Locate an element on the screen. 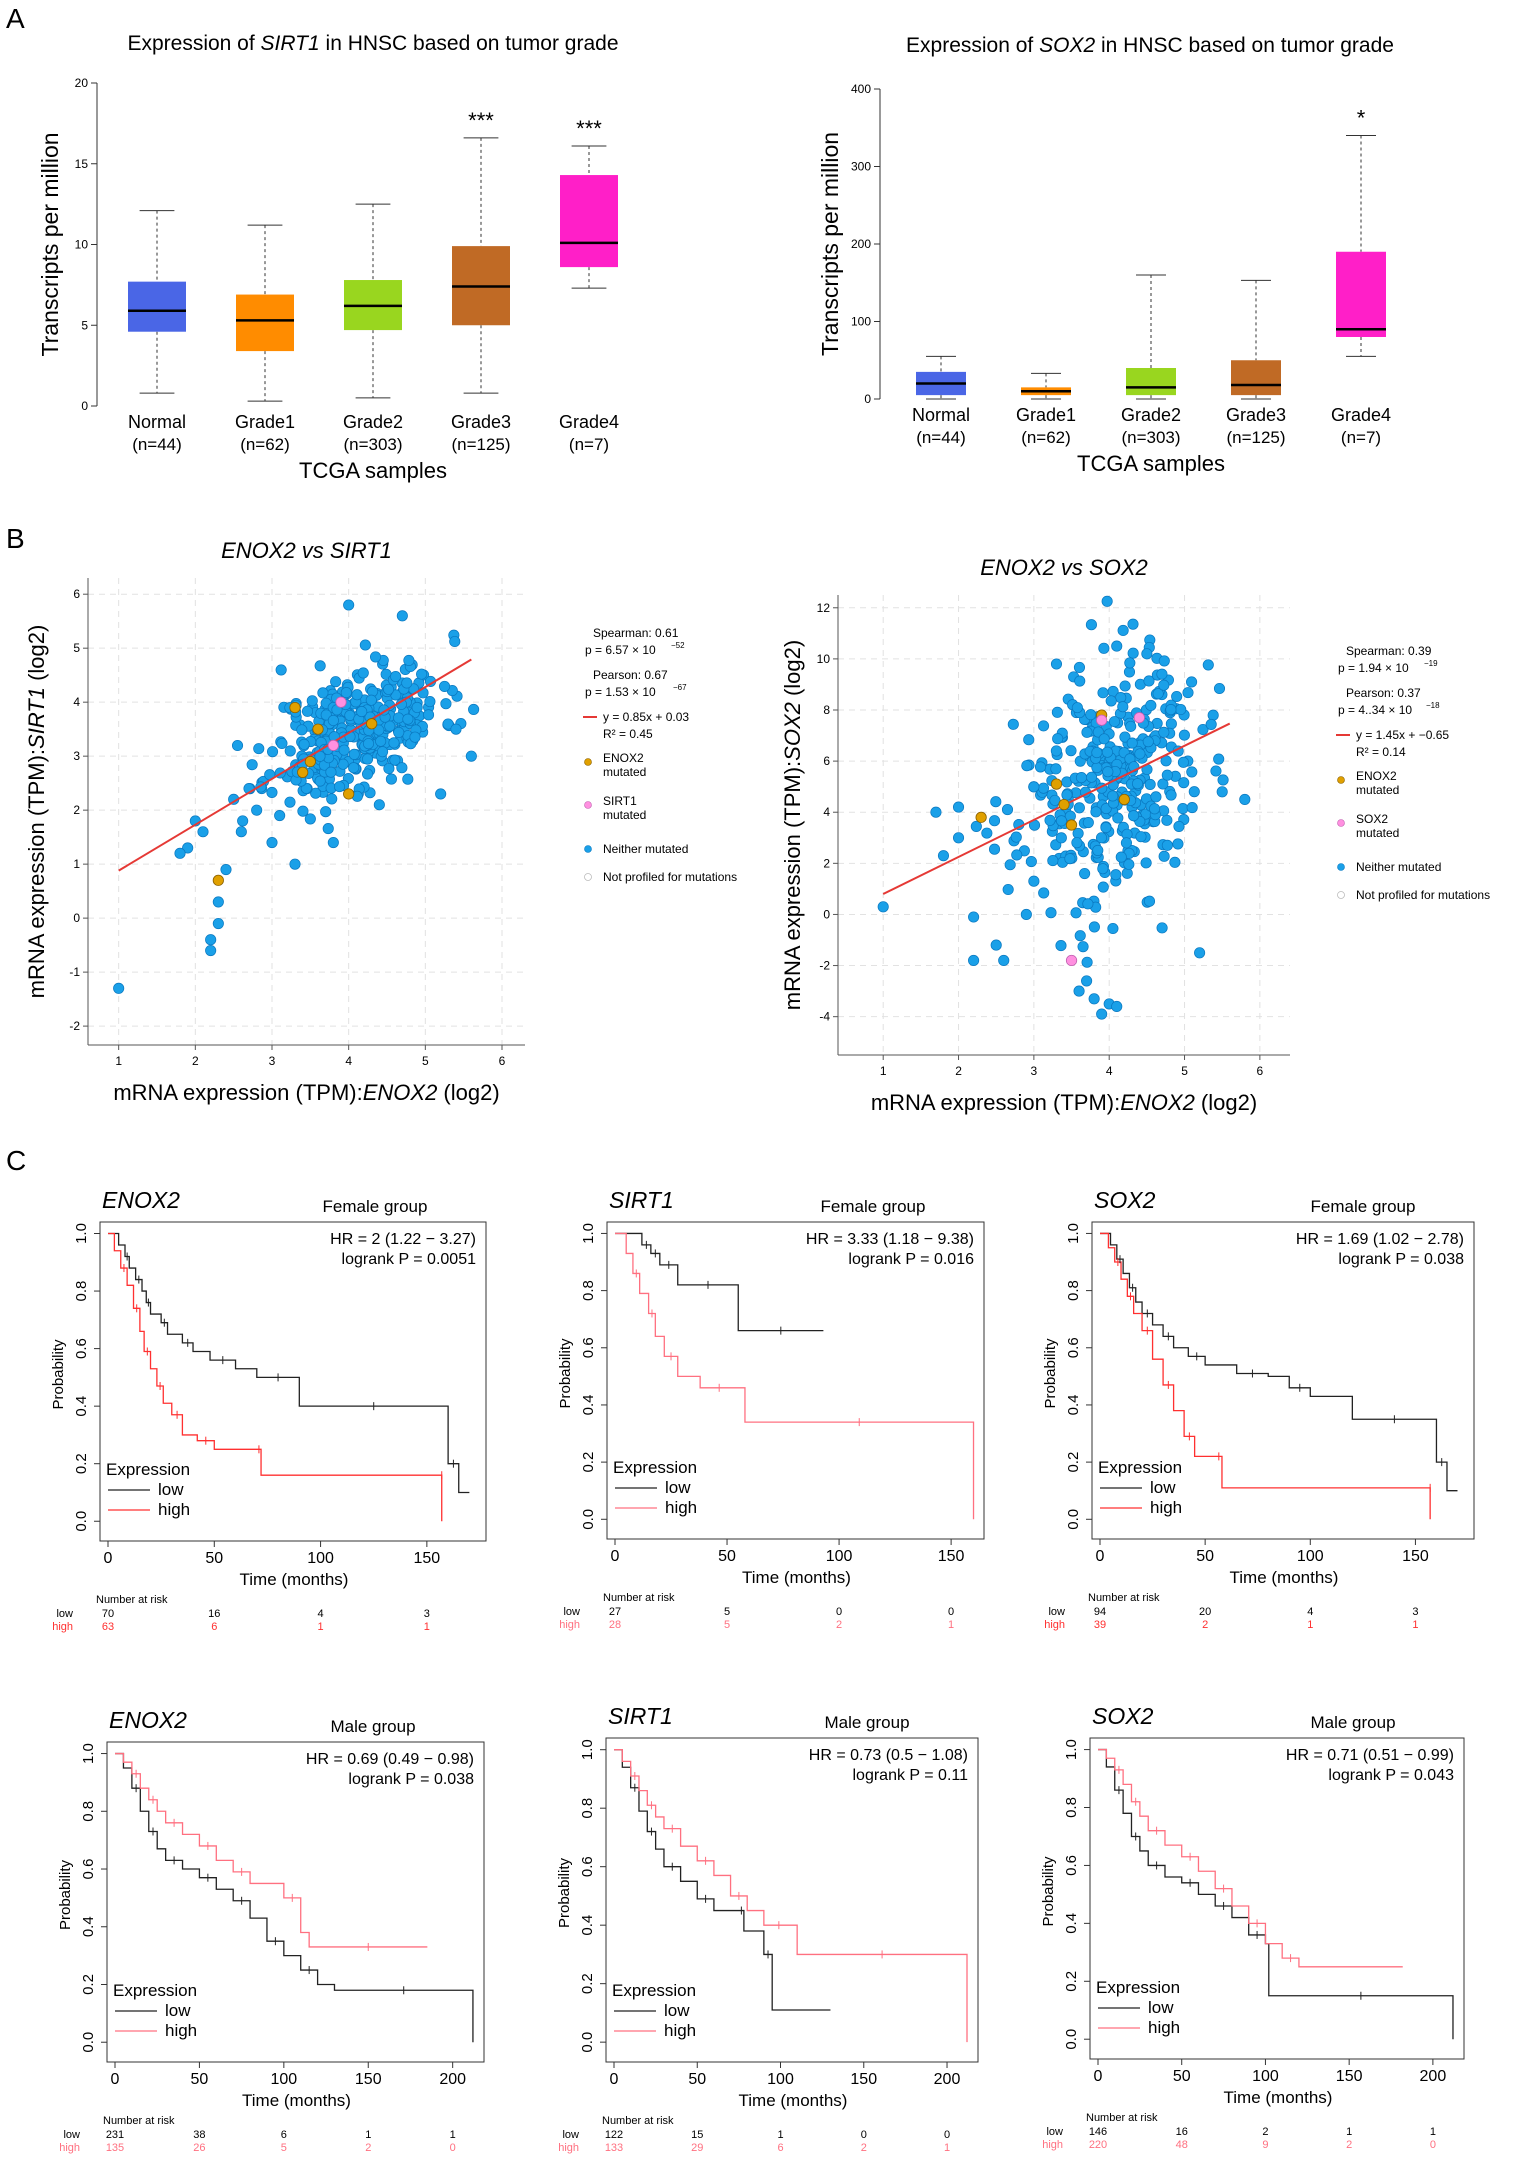 This screenshot has height=2169, width=1518. category-label: Normal is located at coordinates (941, 415).